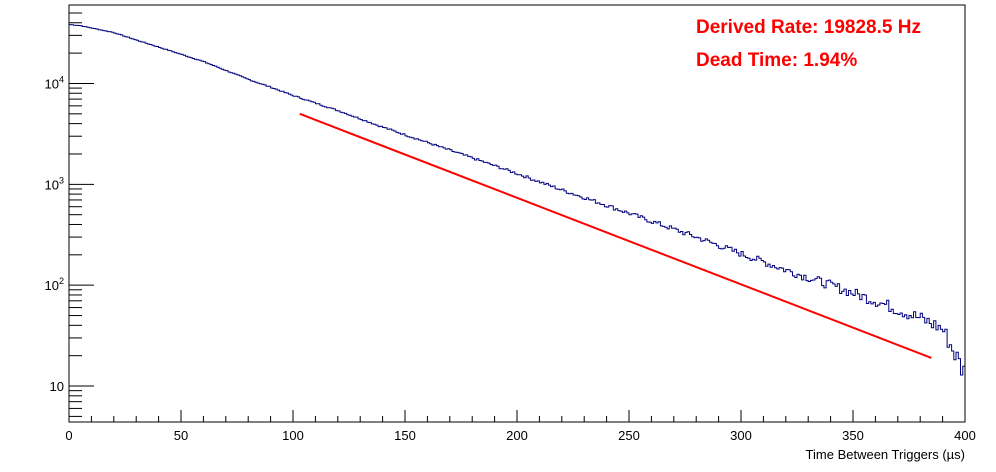 The image size is (996, 472). What do you see at coordinates (181, 435) in the screenshot?
I see `x-tick-label: 50` at bounding box center [181, 435].